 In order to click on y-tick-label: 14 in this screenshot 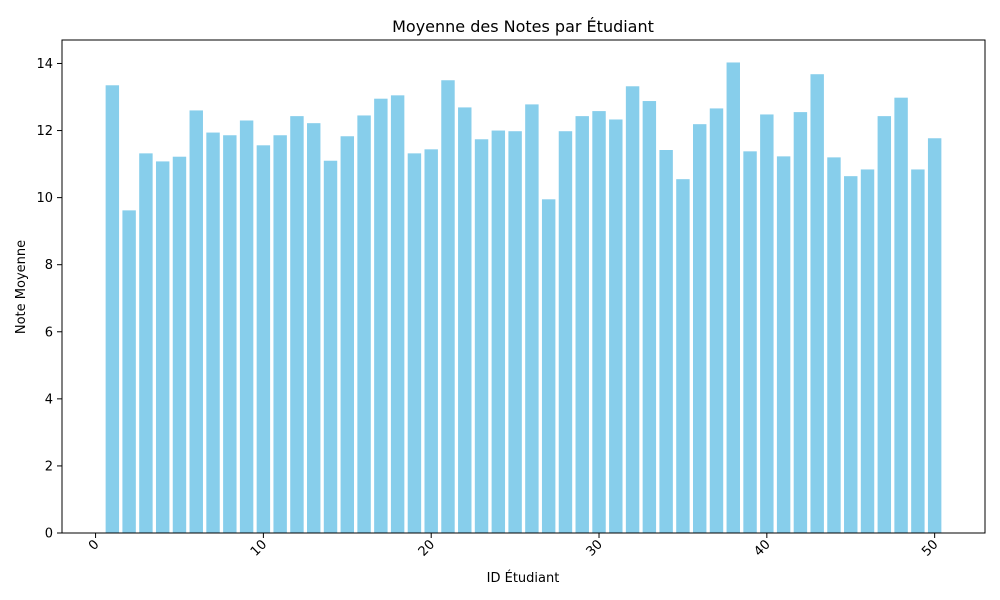, I will do `click(44, 64)`.